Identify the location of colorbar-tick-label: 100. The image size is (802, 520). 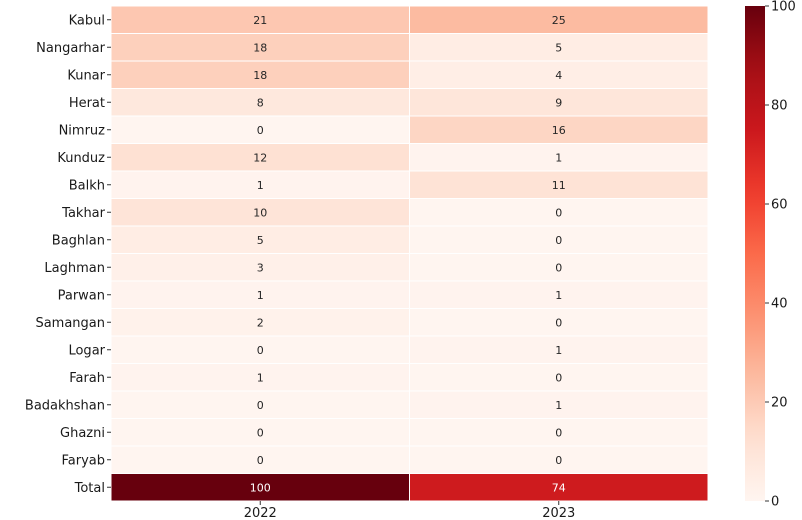
(783, 7).